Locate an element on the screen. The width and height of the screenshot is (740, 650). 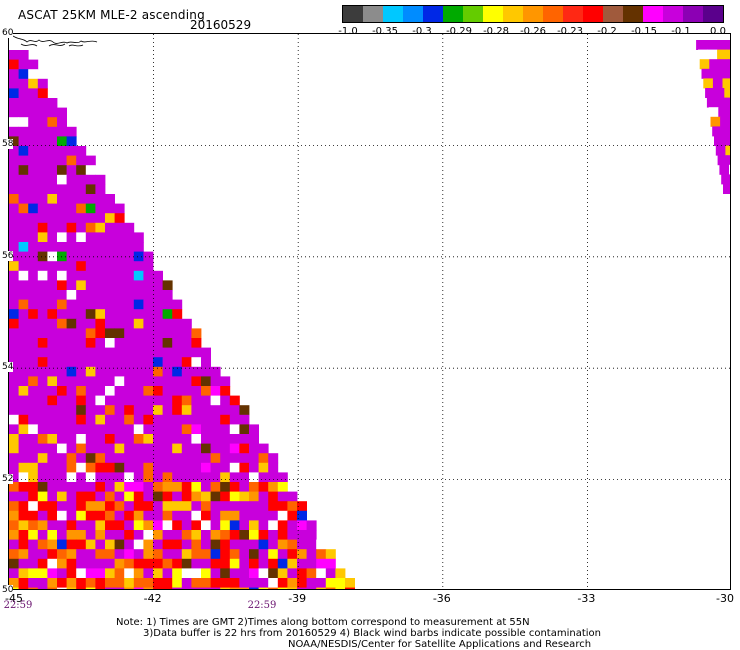
legend-label: -0.26 is located at coordinates (533, 31).